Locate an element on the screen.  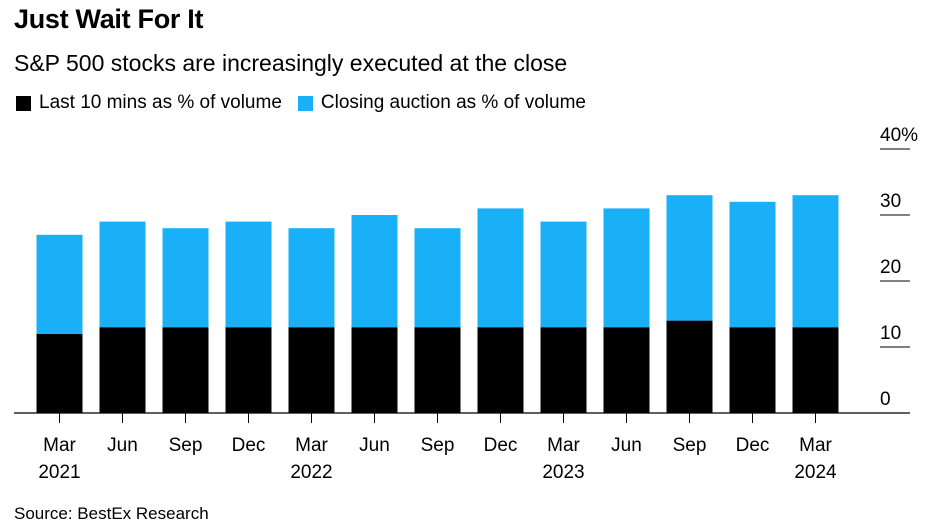
x-tick-label-year: 2024 is located at coordinates (815, 472).